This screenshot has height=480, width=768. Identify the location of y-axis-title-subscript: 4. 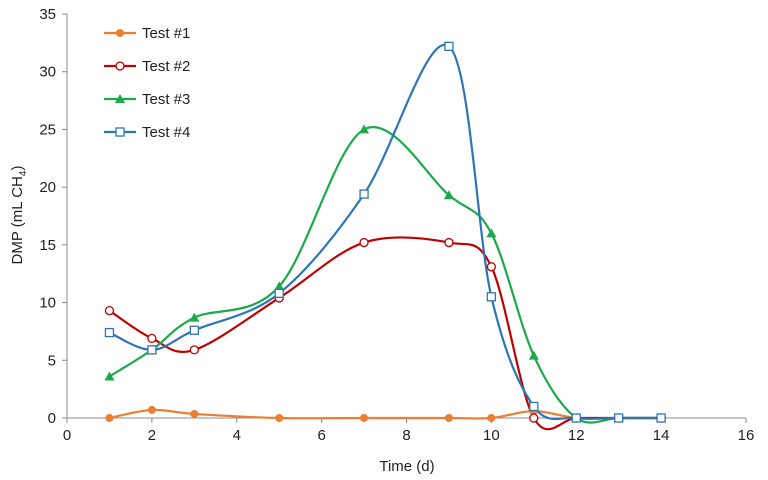
(23, 173).